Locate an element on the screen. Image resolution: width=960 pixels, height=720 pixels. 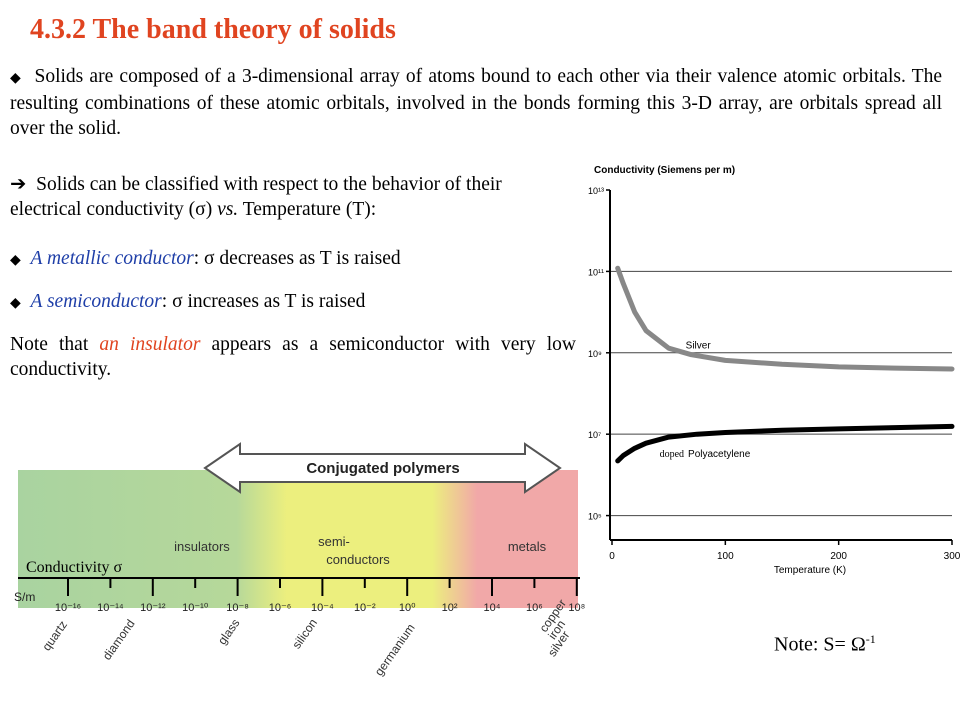
chart-y-tick-label: 10⁷ is located at coordinates (594, 435).